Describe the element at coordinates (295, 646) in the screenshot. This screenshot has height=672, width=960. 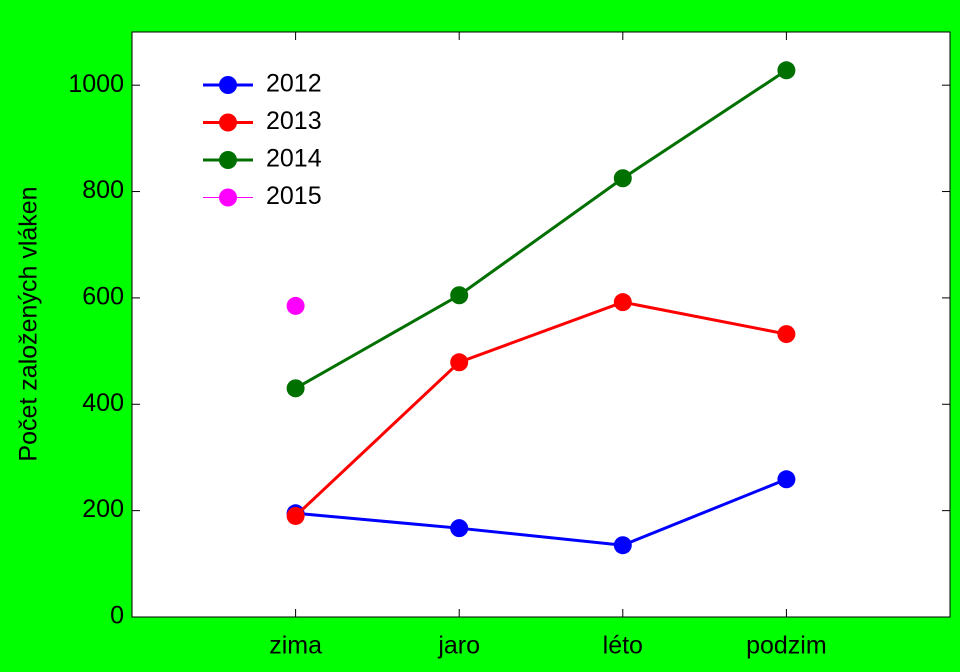
I see `x-tick-label: zima` at that location.